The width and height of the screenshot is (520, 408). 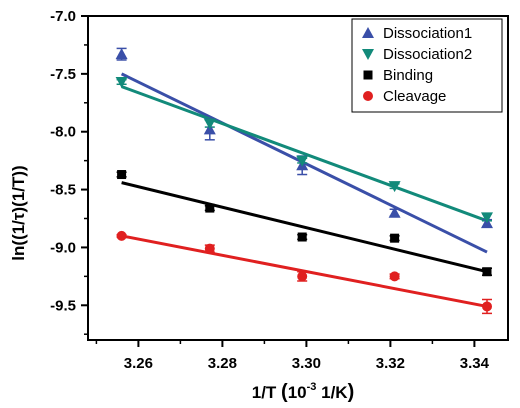 What do you see at coordinates (414, 96) in the screenshot?
I see `legend-cleavage-label: Cleavage` at bounding box center [414, 96].